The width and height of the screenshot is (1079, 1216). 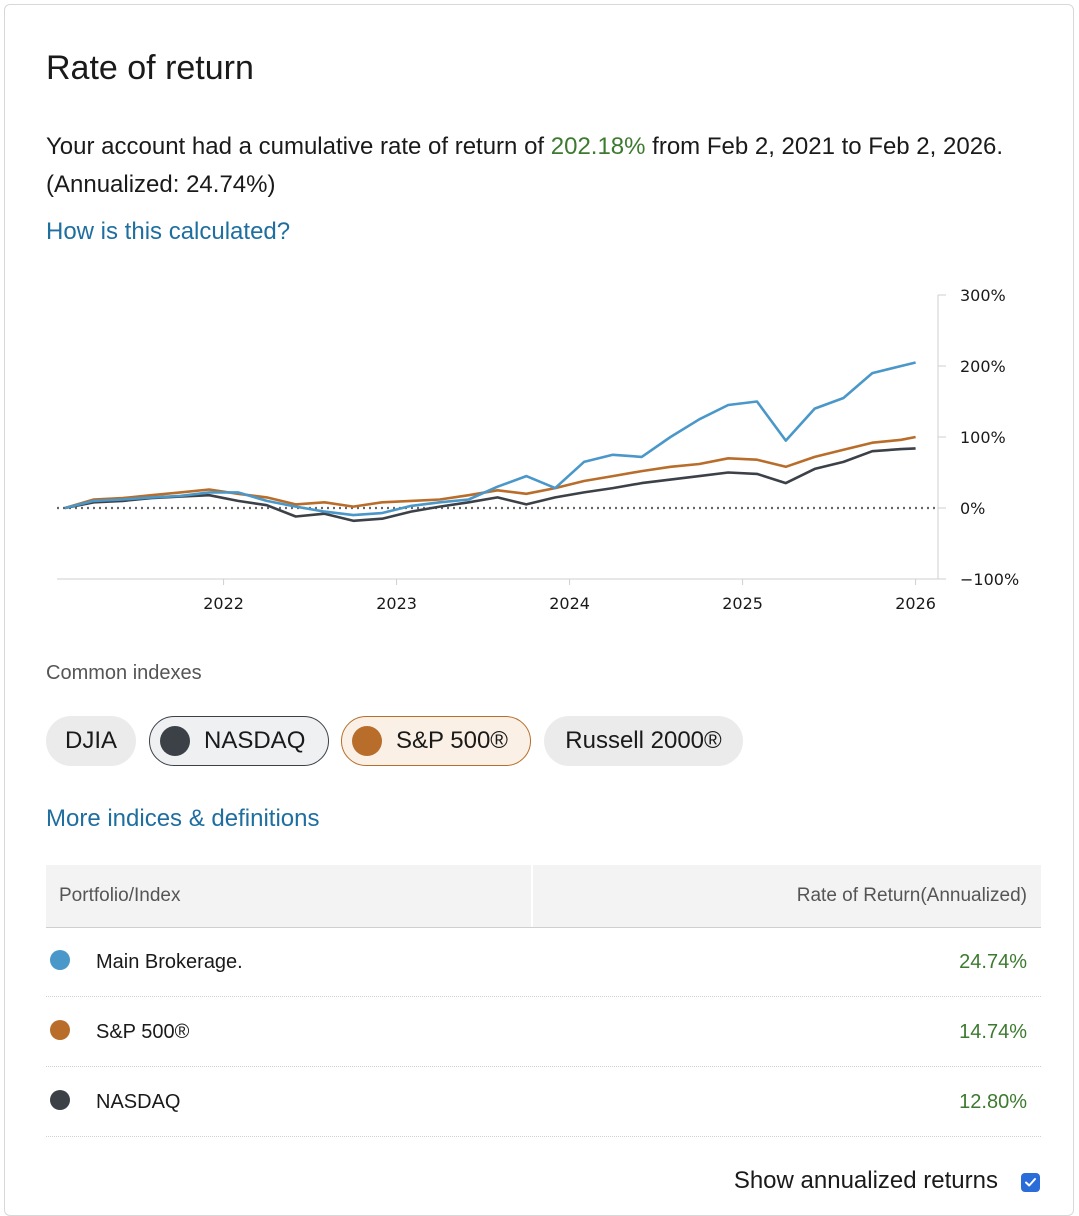 I want to click on column-header-portfolio: Portfolio/Index, so click(x=120, y=895).